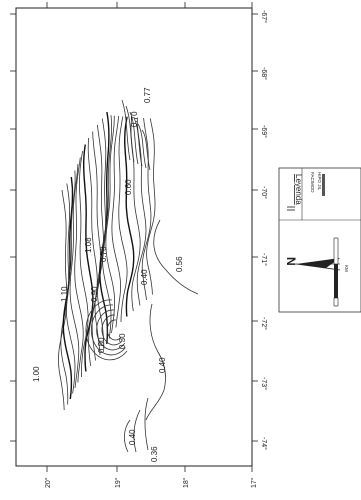  What do you see at coordinates (264, 131) in the screenshot?
I see `lon-label: -69°` at bounding box center [264, 131].